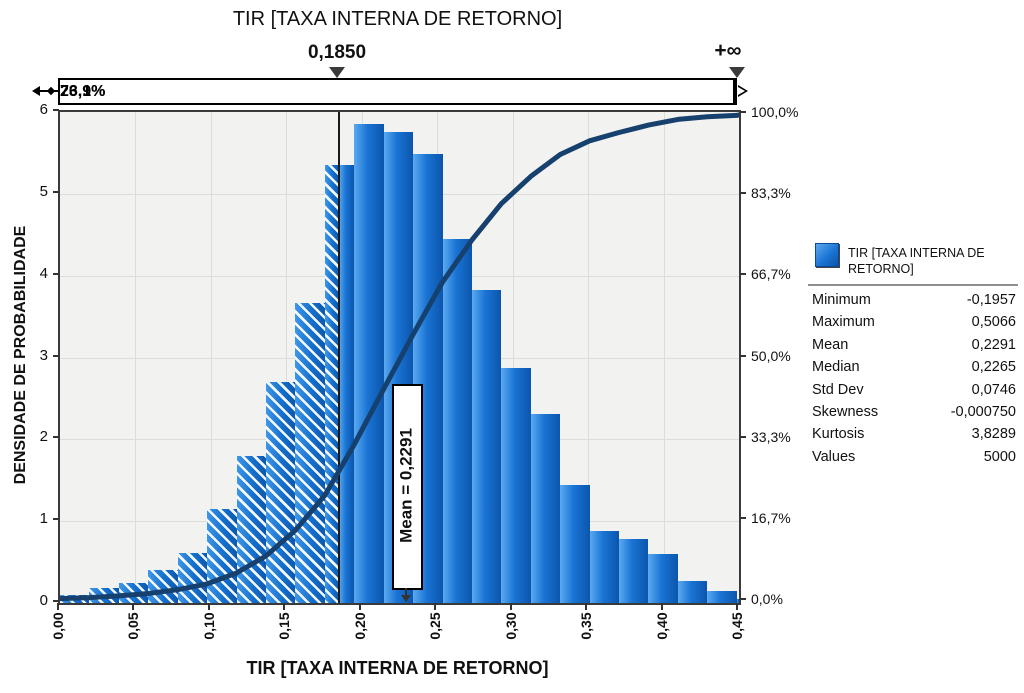  I want to click on y-left-tick-label: 3, so click(43, 355).